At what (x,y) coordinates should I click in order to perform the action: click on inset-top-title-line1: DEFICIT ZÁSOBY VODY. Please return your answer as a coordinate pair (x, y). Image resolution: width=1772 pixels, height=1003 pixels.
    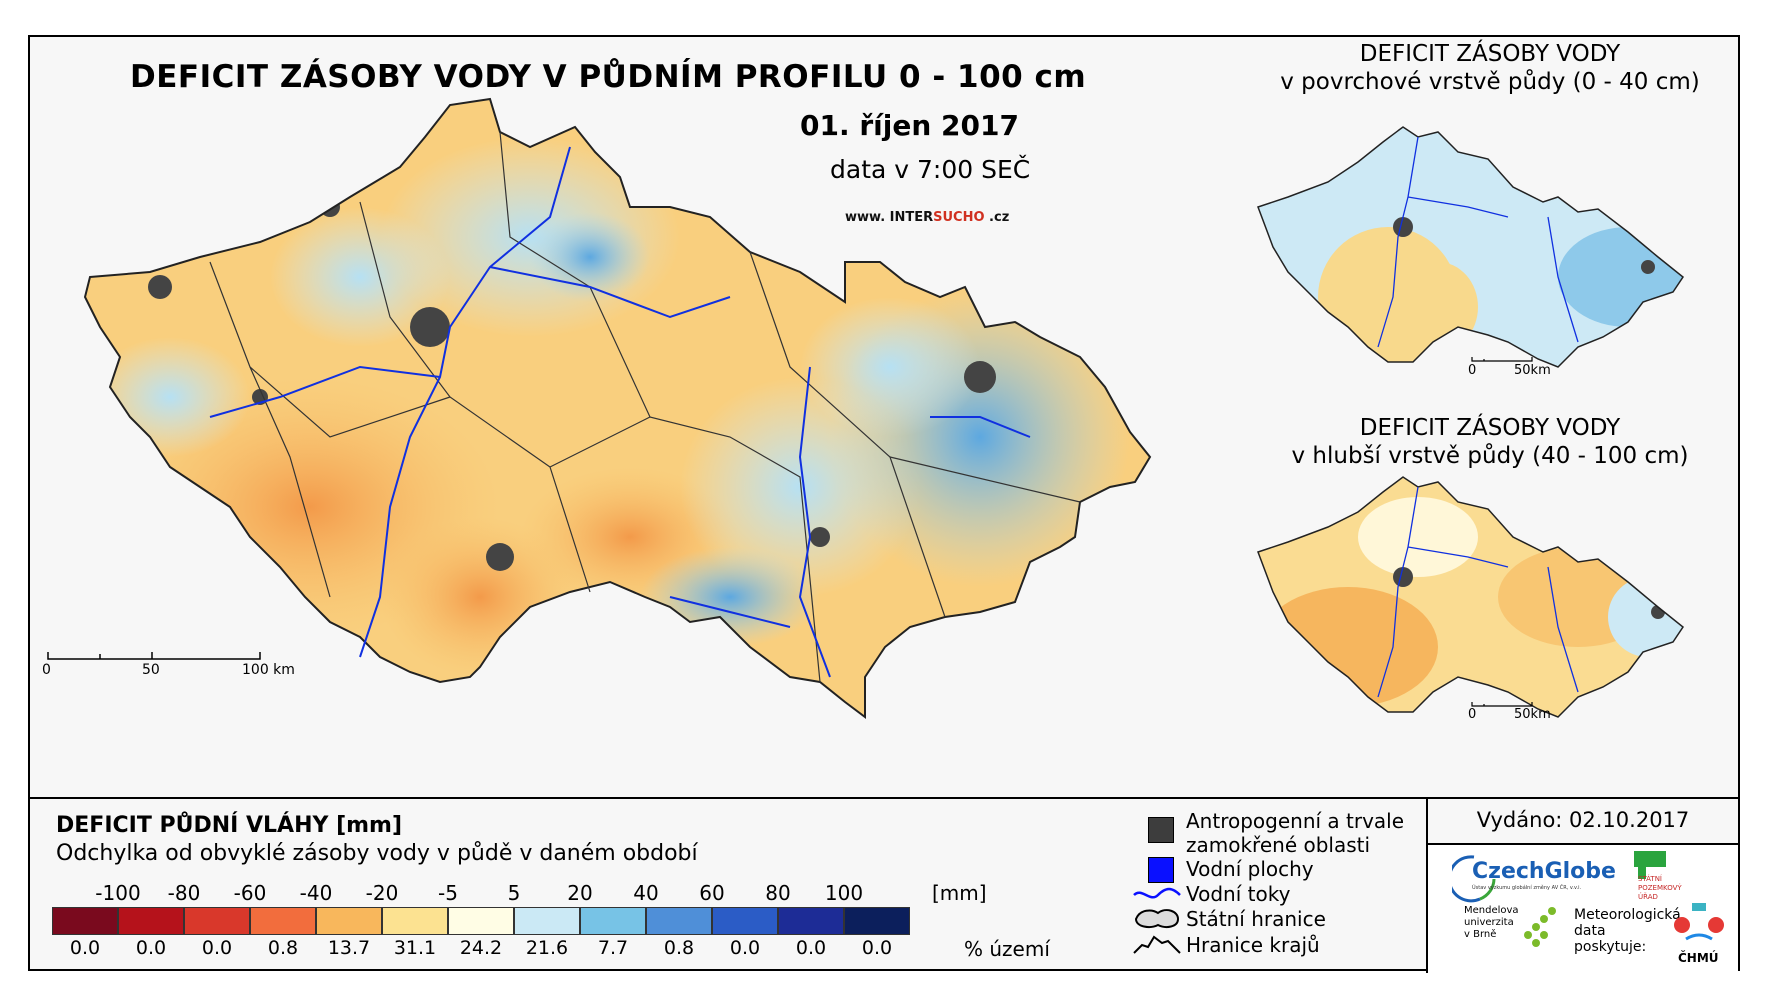
    Looking at the image, I should click on (1490, 54).